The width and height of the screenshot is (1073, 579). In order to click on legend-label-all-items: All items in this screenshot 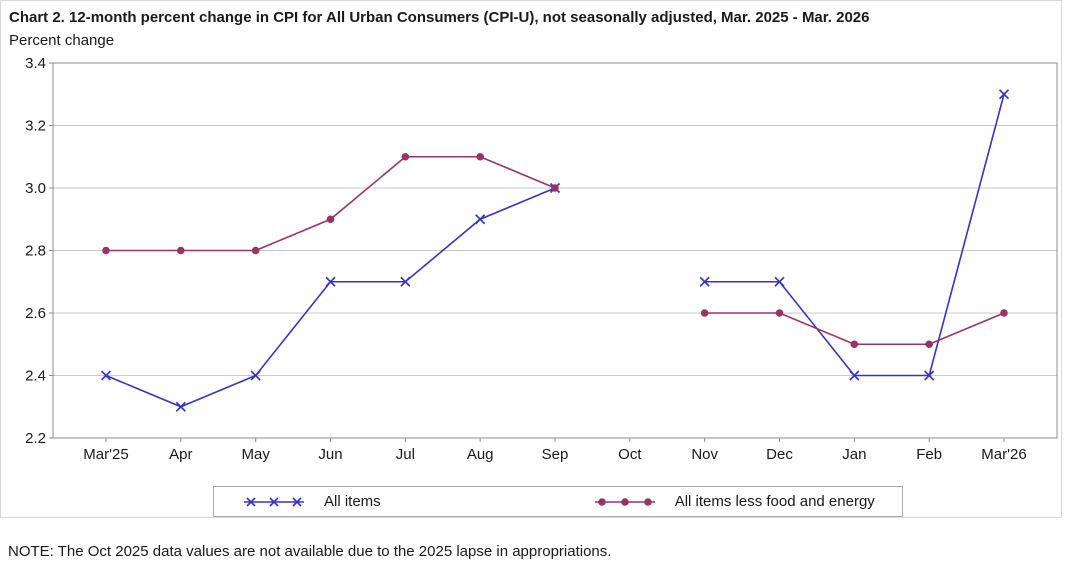, I will do `click(352, 501)`.